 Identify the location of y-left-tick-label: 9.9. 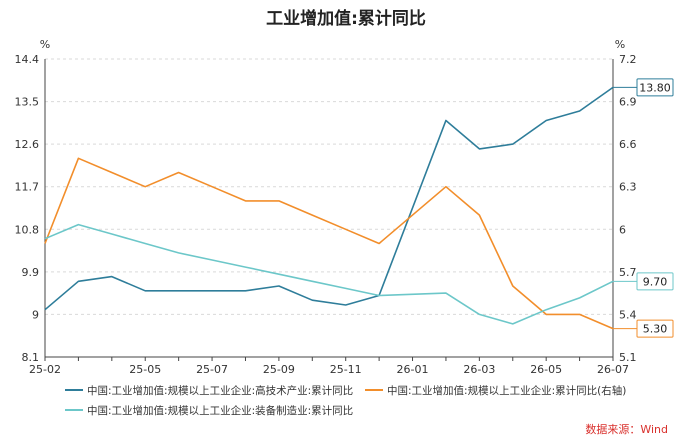
(31, 272).